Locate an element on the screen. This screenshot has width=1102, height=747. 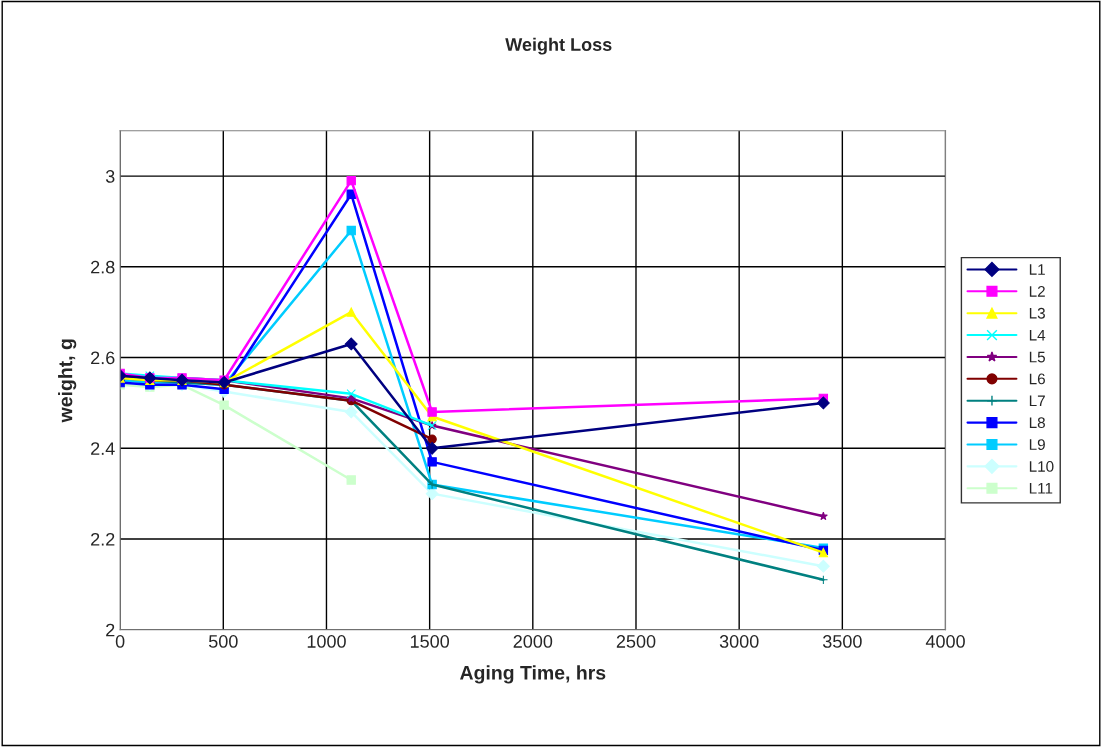
x-tick-label: 2000 is located at coordinates (533, 641).